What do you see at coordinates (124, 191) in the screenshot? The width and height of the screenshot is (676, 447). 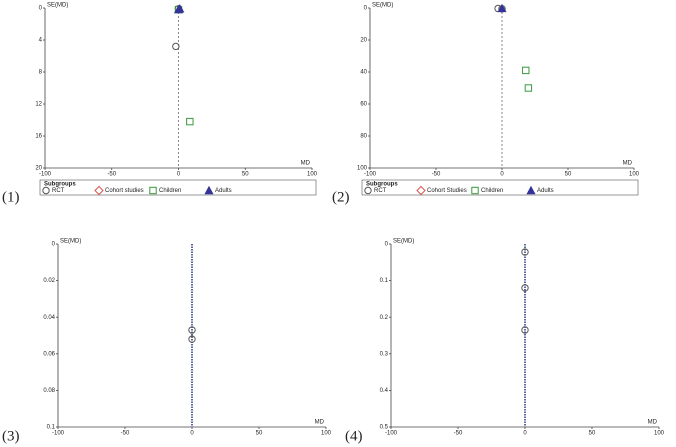 I see `legend-label: Cohort studies` at bounding box center [124, 191].